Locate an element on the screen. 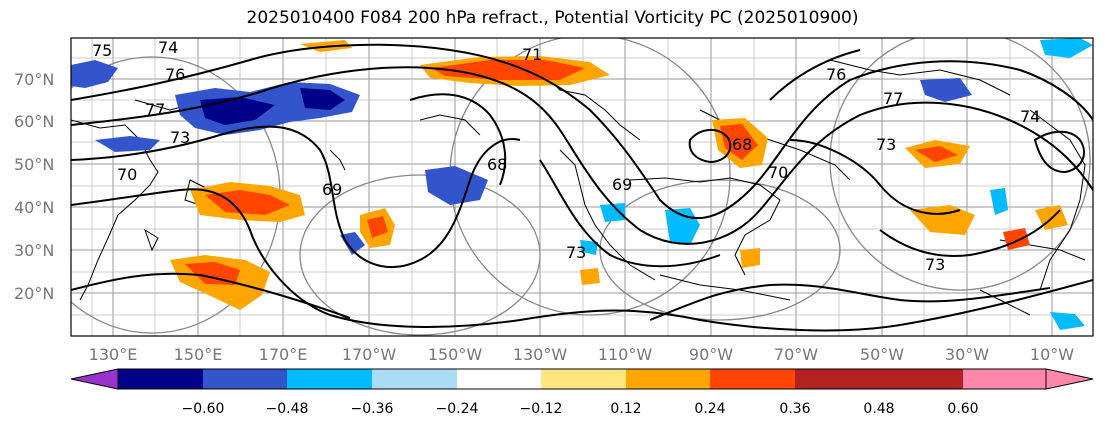 Image resolution: width=1105 pixels, height=429 pixels. lon-label: 170°W is located at coordinates (369, 354).